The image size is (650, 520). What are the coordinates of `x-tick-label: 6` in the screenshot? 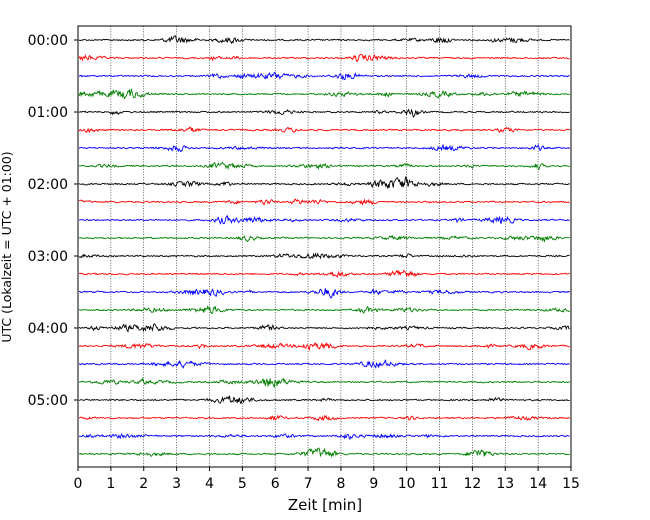 It's located at (275, 484).